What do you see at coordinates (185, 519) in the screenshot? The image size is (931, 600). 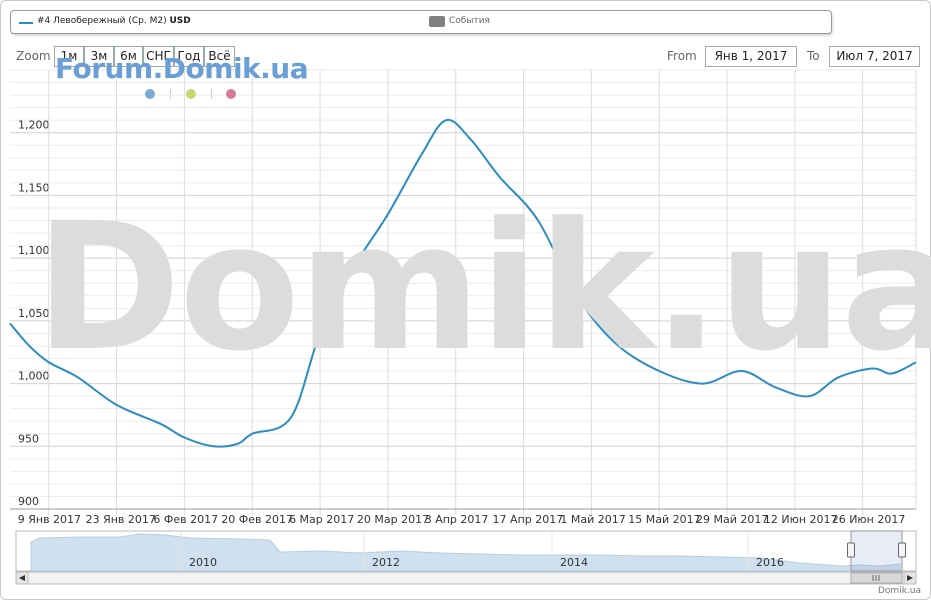 I see `x-tick-label: 6 Фев 2017` at bounding box center [185, 519].